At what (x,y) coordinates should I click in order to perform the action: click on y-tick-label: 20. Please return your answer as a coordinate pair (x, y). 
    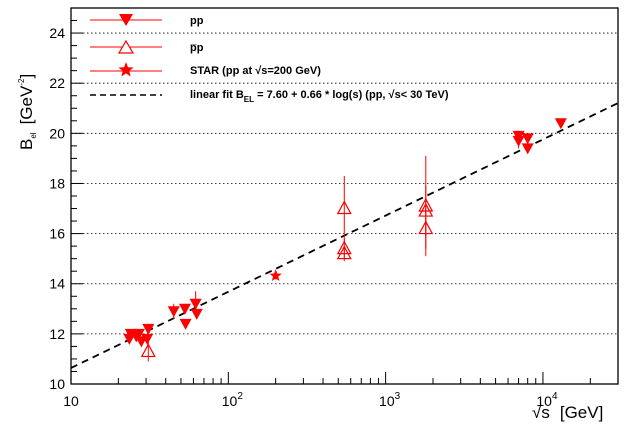
    Looking at the image, I should click on (57, 133).